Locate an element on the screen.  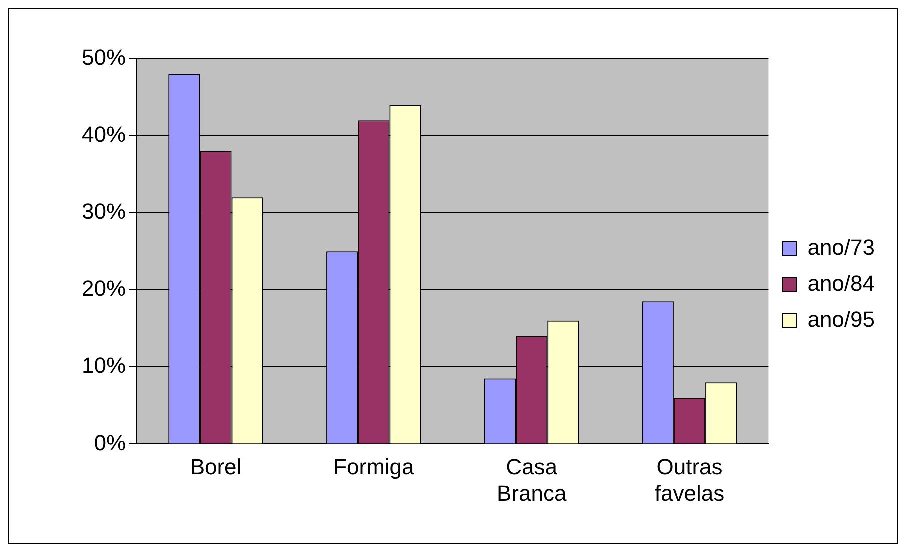
legend-label: ano/84 is located at coordinates (842, 283).